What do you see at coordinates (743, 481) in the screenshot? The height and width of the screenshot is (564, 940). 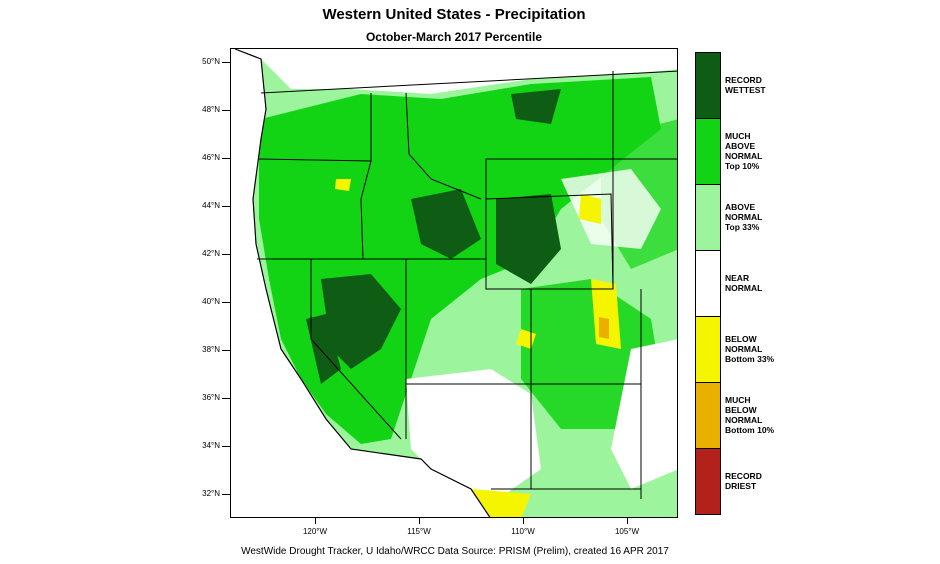 I see `legend-label: RECORD DRIEST` at bounding box center [743, 481].